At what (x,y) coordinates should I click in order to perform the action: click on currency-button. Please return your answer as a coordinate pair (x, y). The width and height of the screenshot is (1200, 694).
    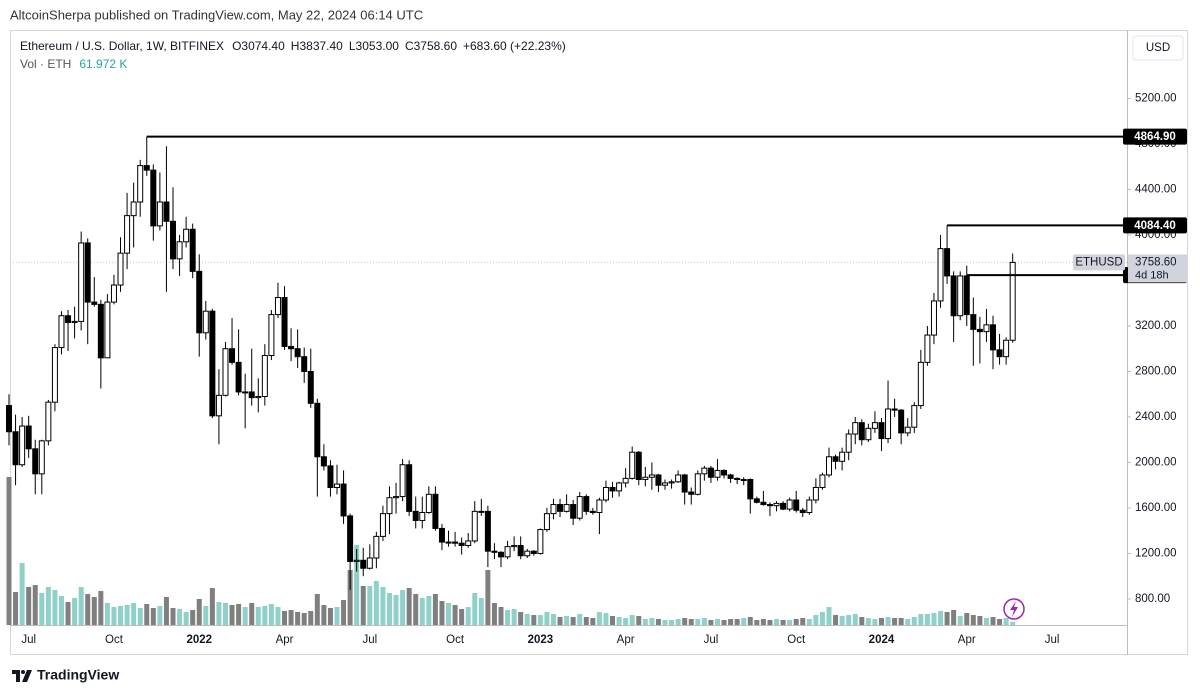
    Looking at the image, I should click on (1158, 48).